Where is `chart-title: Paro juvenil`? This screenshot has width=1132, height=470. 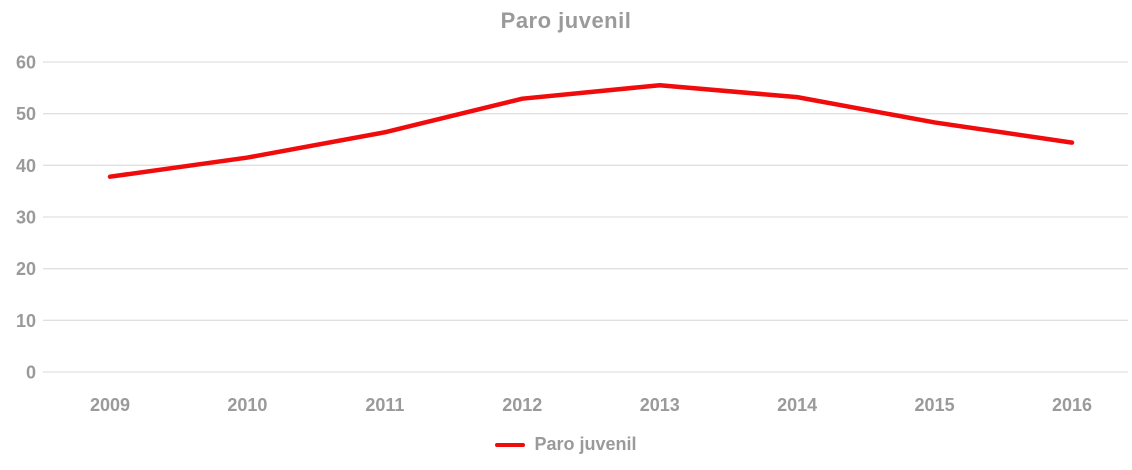 chart-title: Paro juvenil is located at coordinates (566, 20).